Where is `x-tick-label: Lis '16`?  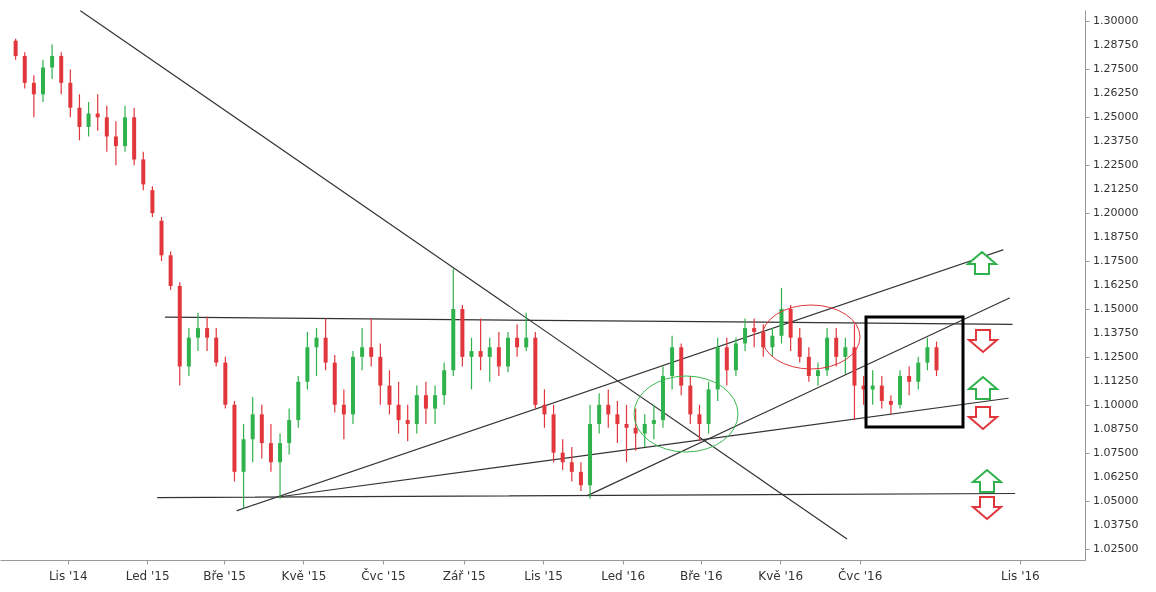
x-tick-label: Lis '16 is located at coordinates (1020, 575).